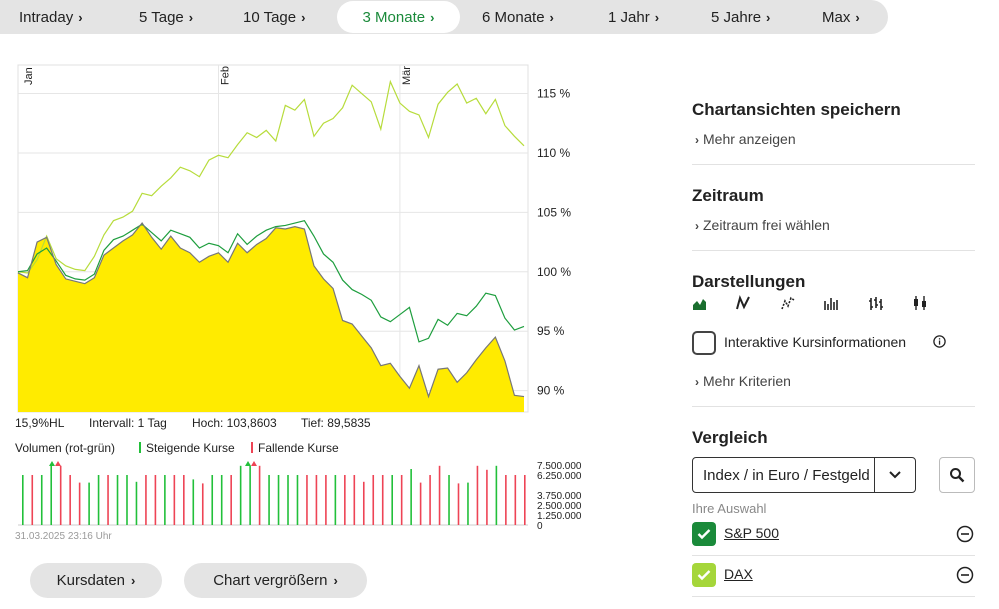 Image resolution: width=999 pixels, height=609 pixels. I want to click on tab-6-monate: 6 Monate ›, so click(518, 17).